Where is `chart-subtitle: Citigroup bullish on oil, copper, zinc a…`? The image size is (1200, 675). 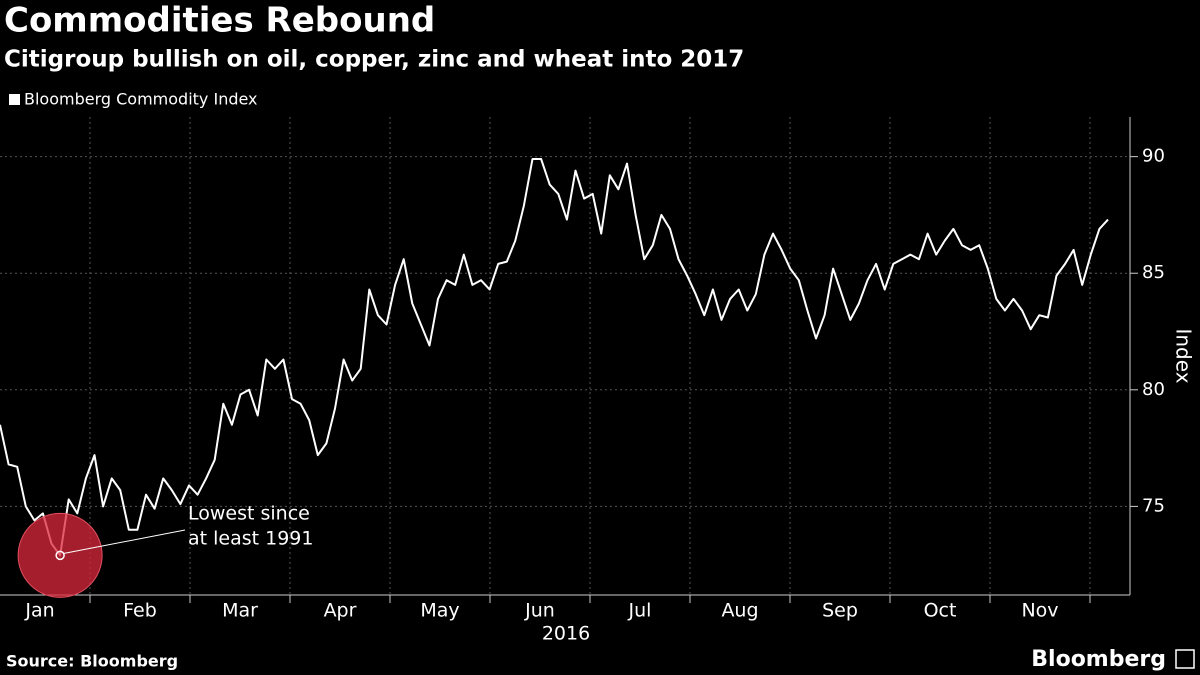 chart-subtitle: Citigroup bullish on oil, copper, zinc a… is located at coordinates (374, 60).